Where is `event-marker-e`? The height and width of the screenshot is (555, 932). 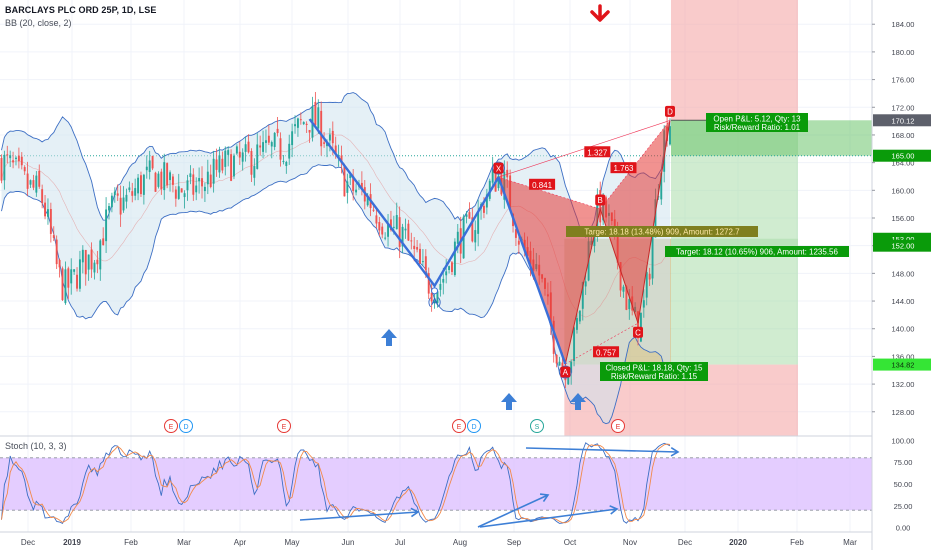
event-marker-e is located at coordinates (618, 426).